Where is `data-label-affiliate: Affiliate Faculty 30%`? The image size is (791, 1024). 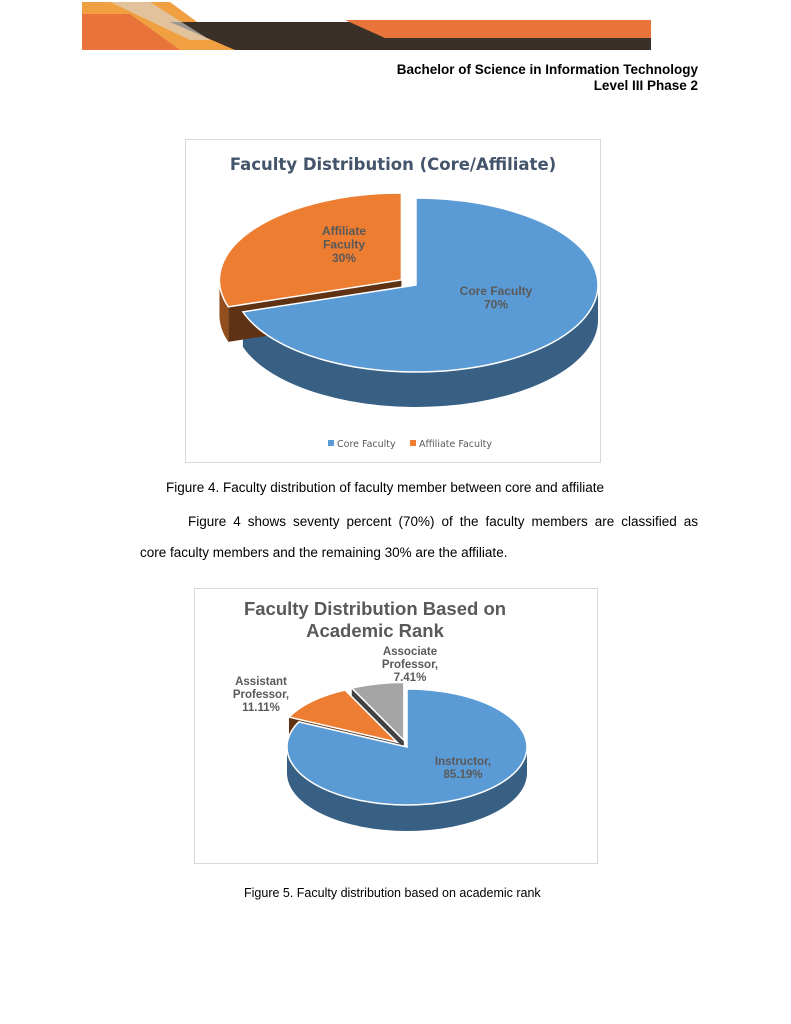
data-label-affiliate: Affiliate Faculty 30% is located at coordinates (344, 244).